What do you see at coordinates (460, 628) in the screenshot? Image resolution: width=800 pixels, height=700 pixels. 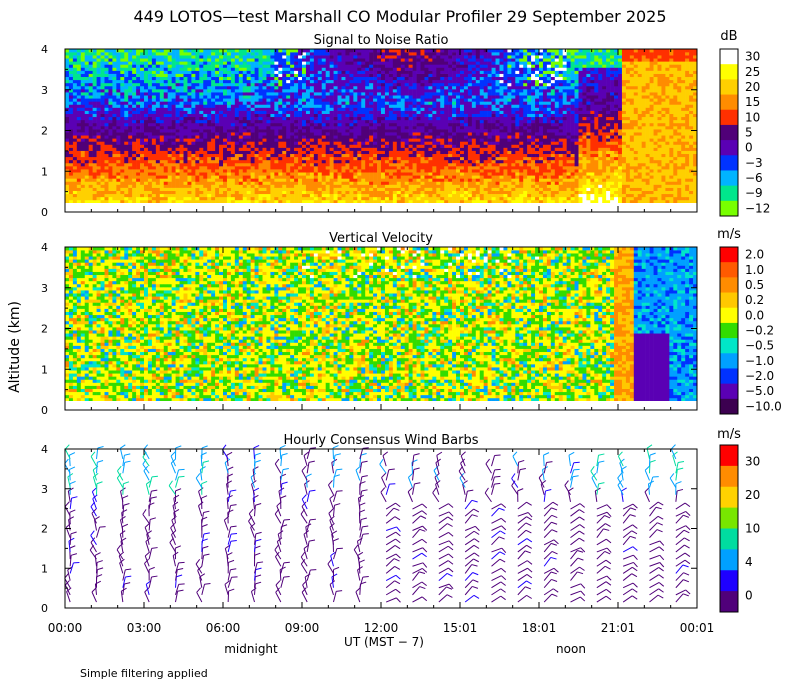 I see `x-tick-label: 15:01` at bounding box center [460, 628].